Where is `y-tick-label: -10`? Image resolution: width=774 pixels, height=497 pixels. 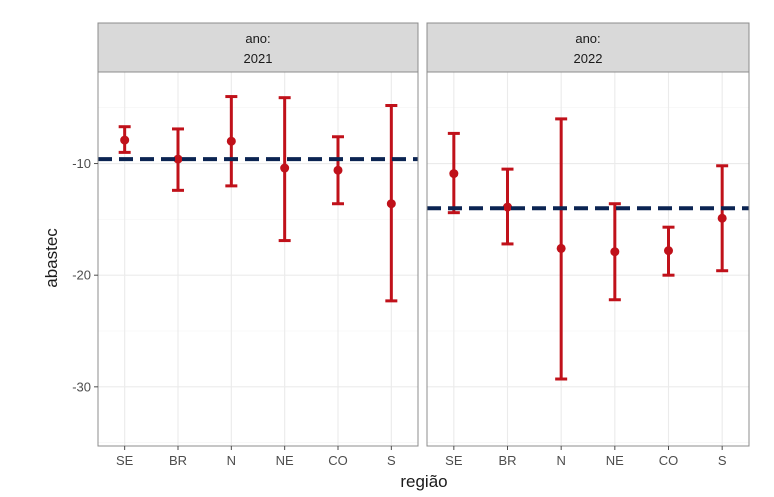
y-tick-label: -10 is located at coordinates (81, 163).